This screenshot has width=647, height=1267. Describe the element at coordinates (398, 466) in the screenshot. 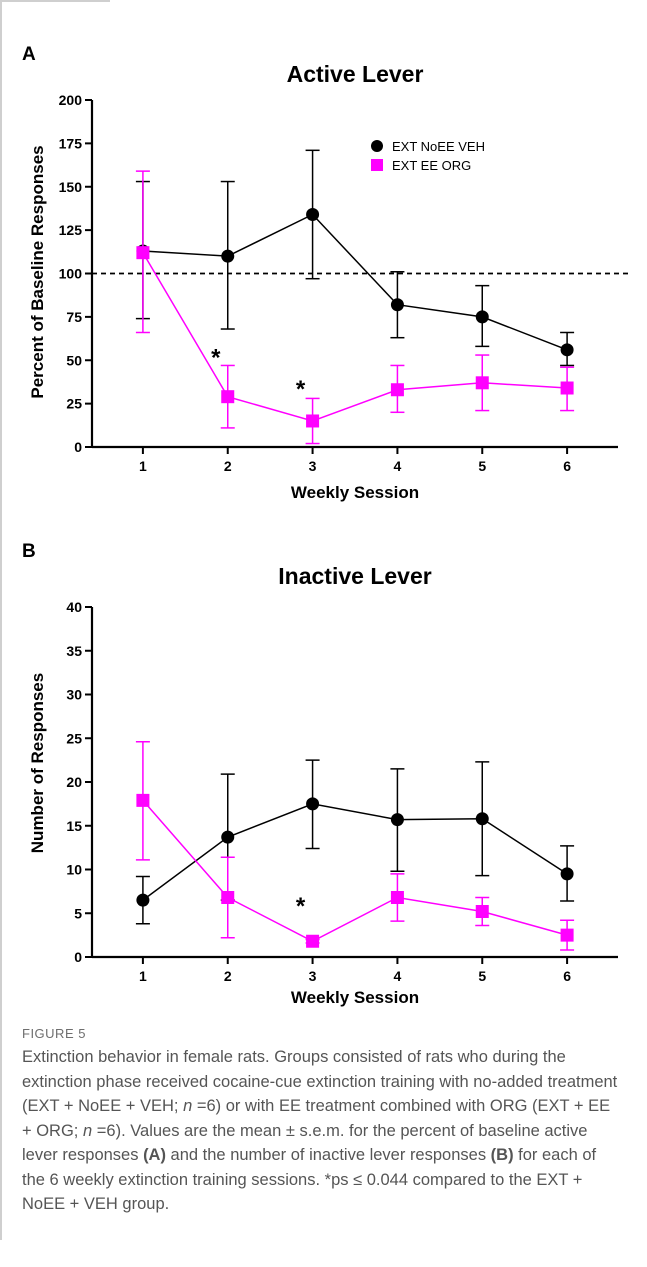

I see `chart-a-x-tick-label: 4` at that location.